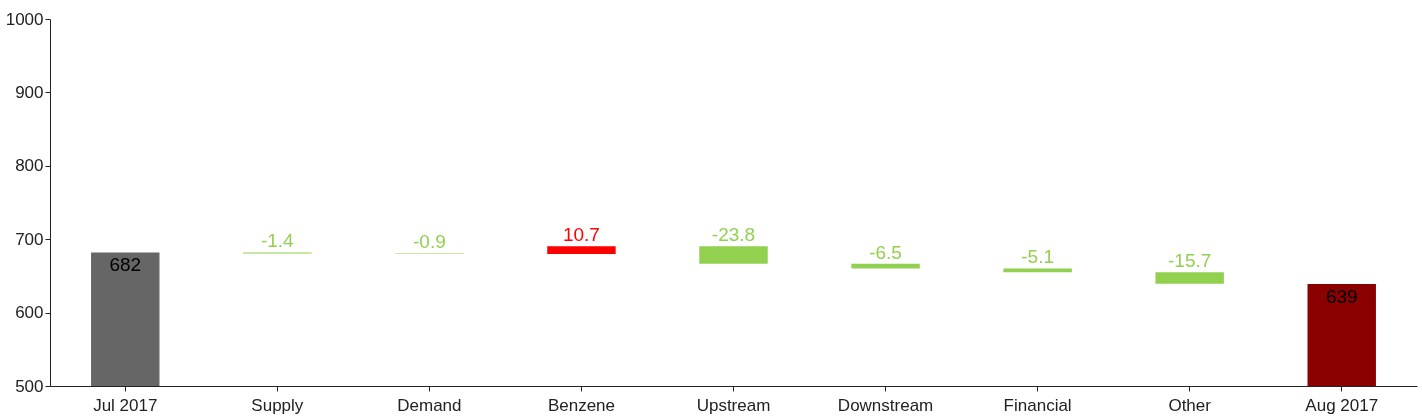  What do you see at coordinates (125, 265) in the screenshot?
I see `data-label: 682` at bounding box center [125, 265].